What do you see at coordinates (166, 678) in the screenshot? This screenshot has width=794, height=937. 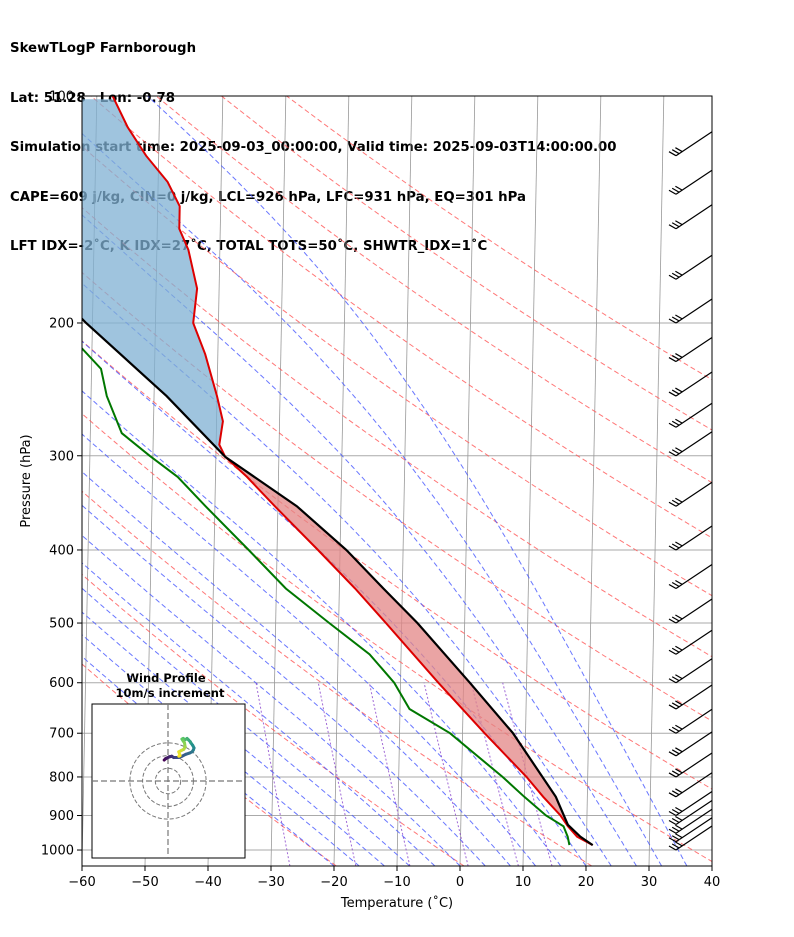 I see `inset-title: Wind Profile` at bounding box center [166, 678].